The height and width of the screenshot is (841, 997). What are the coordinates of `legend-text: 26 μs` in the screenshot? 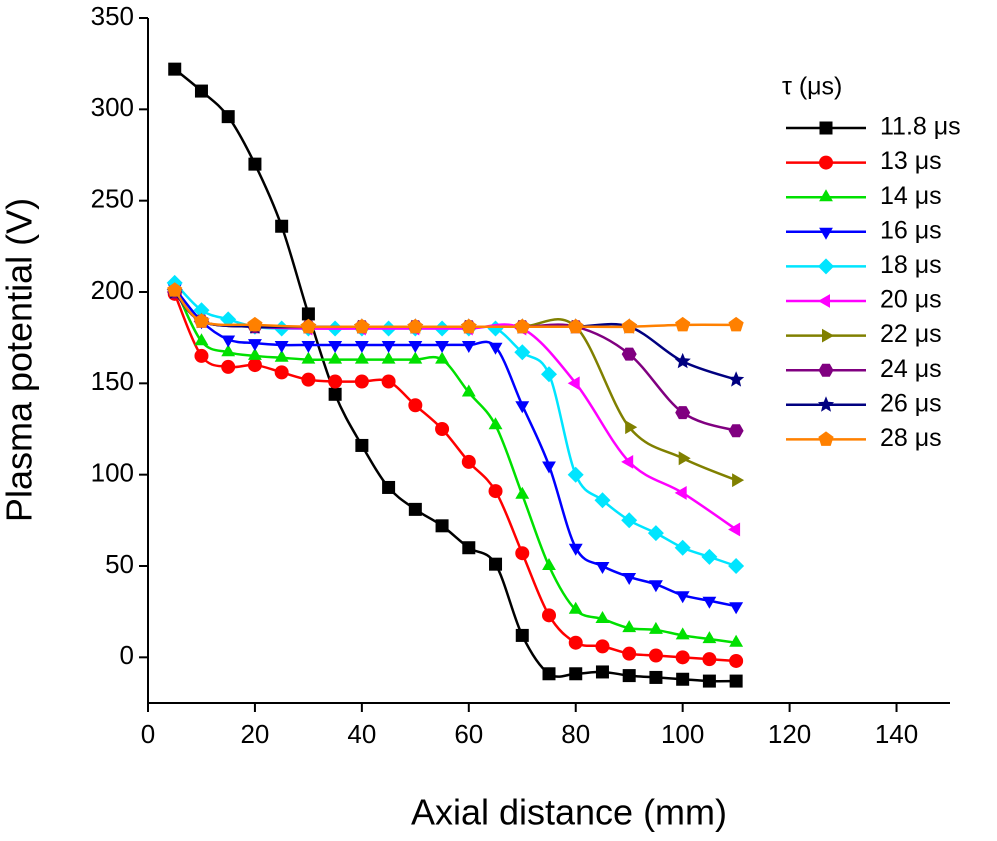 It's located at (911, 403).